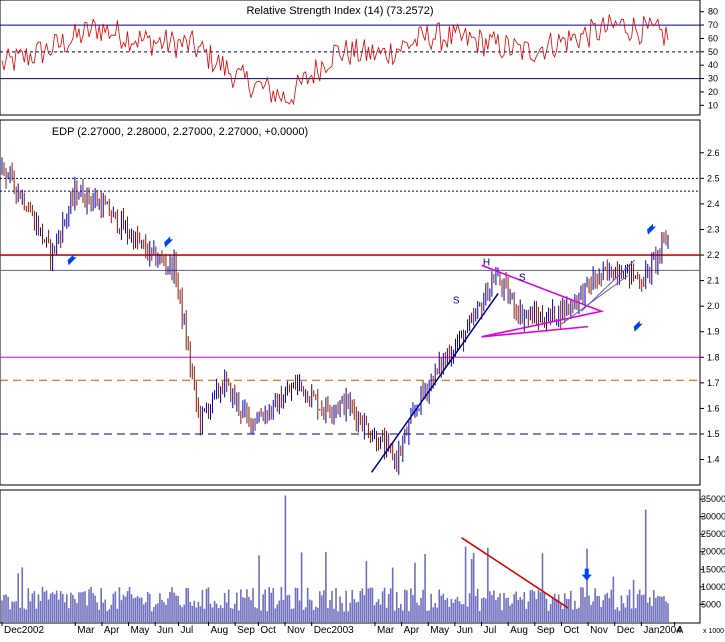 This screenshot has width=725, height=642. What do you see at coordinates (626, 630) in the screenshot?
I see `x-axis-tick-label: Dec` at bounding box center [626, 630].